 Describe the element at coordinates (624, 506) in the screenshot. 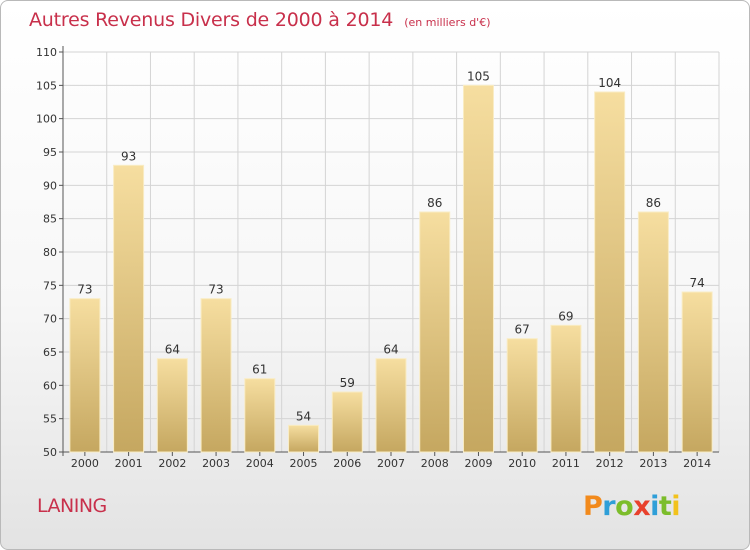

I see `logo-letter: o` at that location.